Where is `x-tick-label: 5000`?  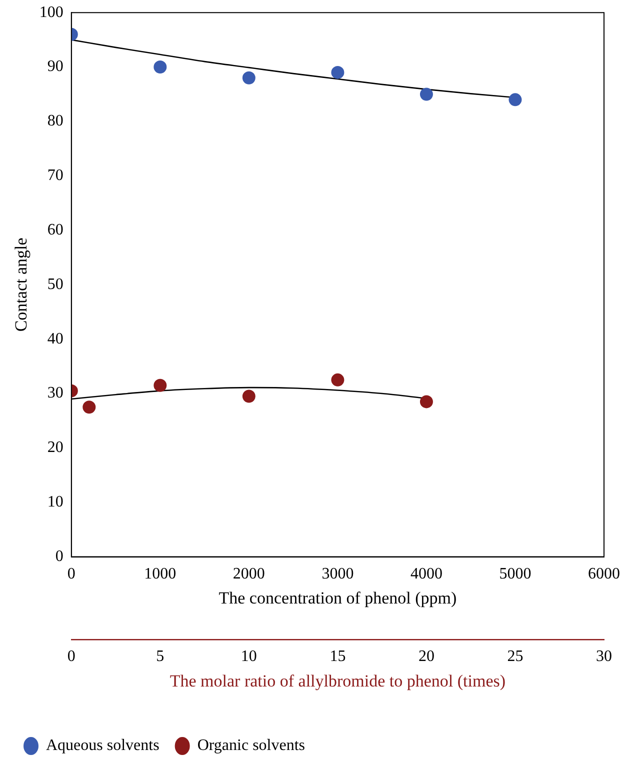
x-tick-label: 5000 is located at coordinates (515, 574).